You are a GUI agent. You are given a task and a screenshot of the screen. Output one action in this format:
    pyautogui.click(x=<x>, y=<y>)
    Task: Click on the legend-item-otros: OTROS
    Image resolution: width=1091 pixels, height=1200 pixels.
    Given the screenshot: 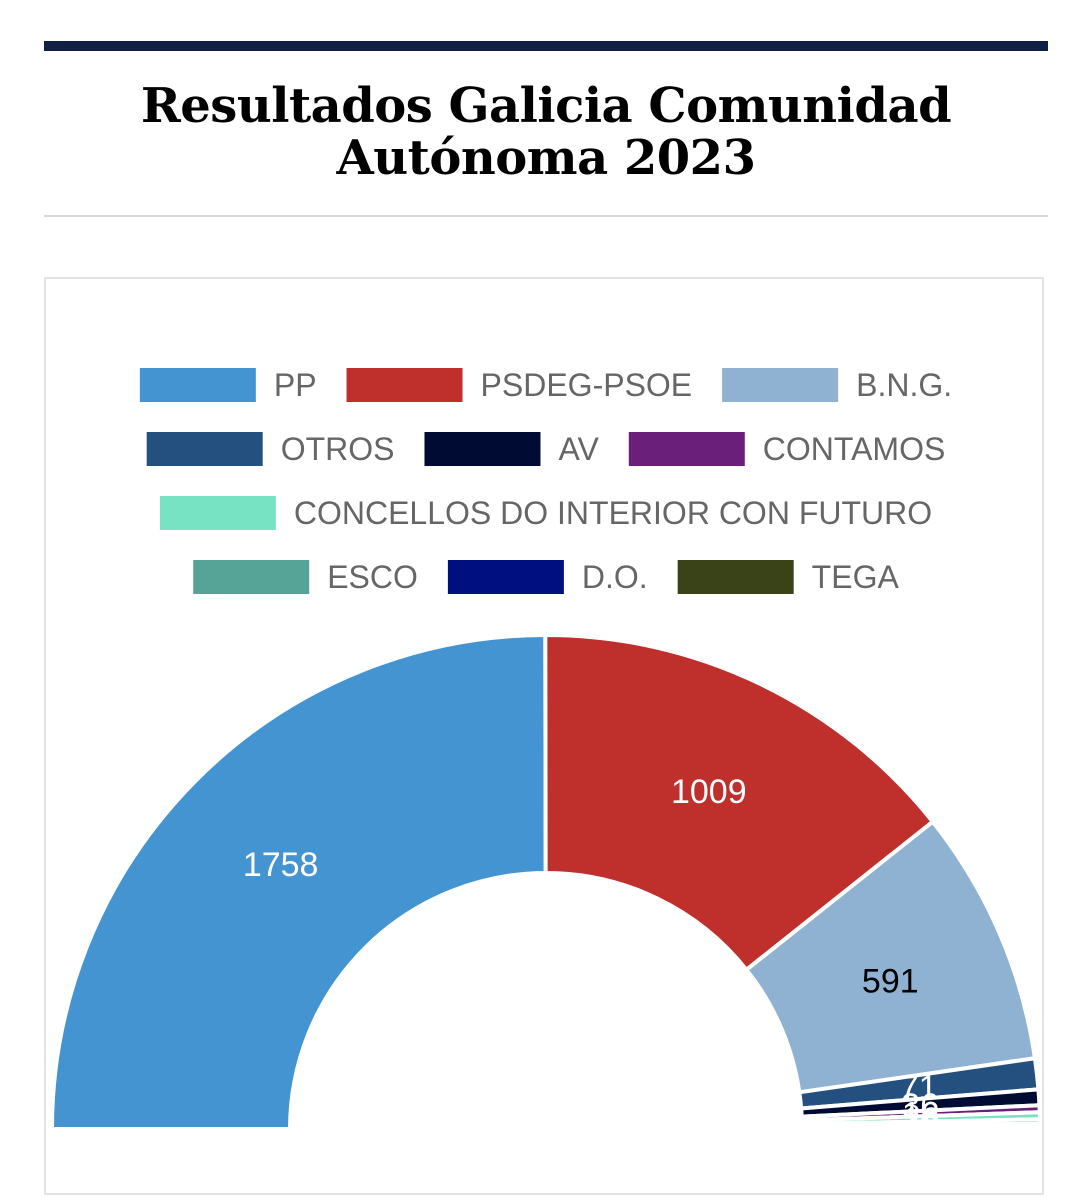 What is the action you would take?
    pyautogui.click(x=270, y=449)
    